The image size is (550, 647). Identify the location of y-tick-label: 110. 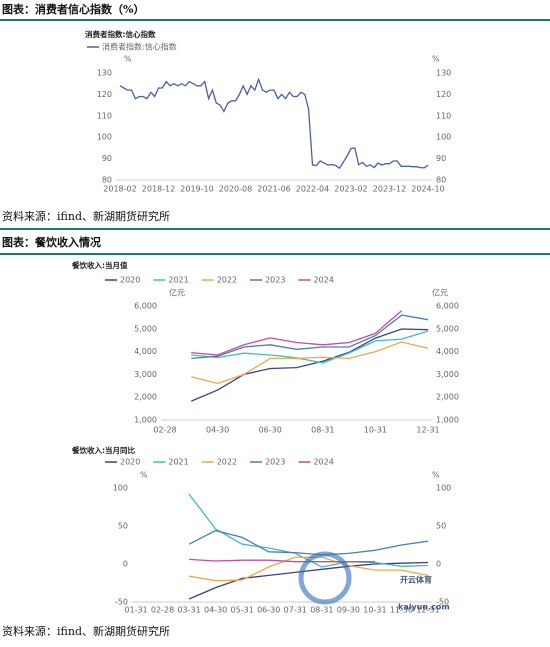
(104, 115).